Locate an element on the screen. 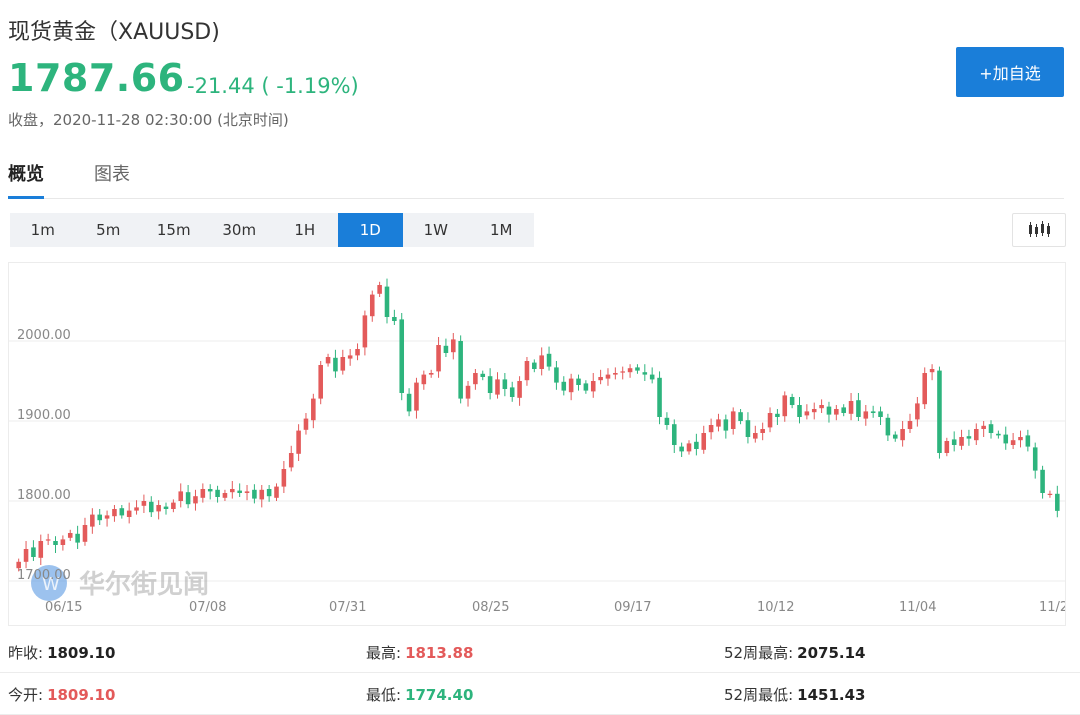 The width and height of the screenshot is (1080, 715). period-15m: 15m is located at coordinates (173, 230).